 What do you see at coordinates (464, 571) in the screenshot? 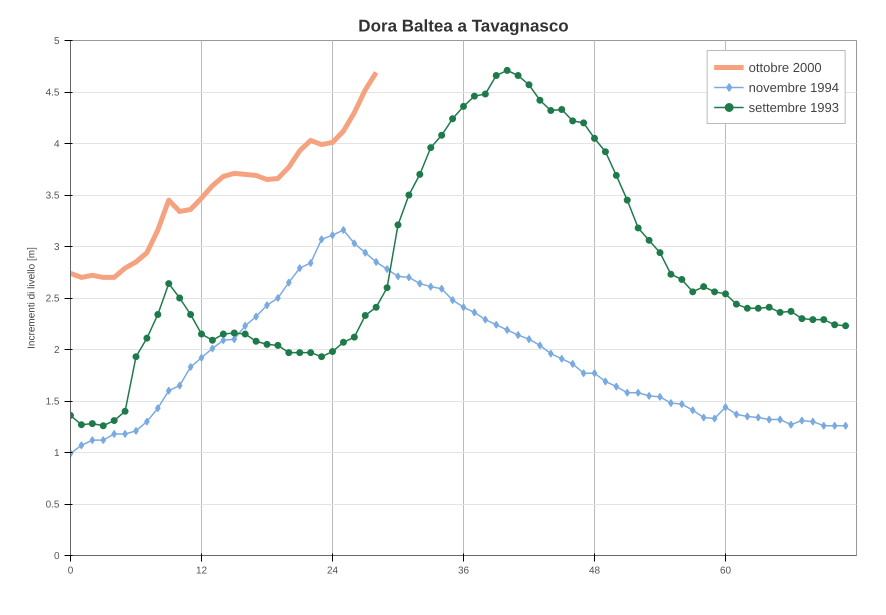
I see `x-tick-label: 36` at bounding box center [464, 571].